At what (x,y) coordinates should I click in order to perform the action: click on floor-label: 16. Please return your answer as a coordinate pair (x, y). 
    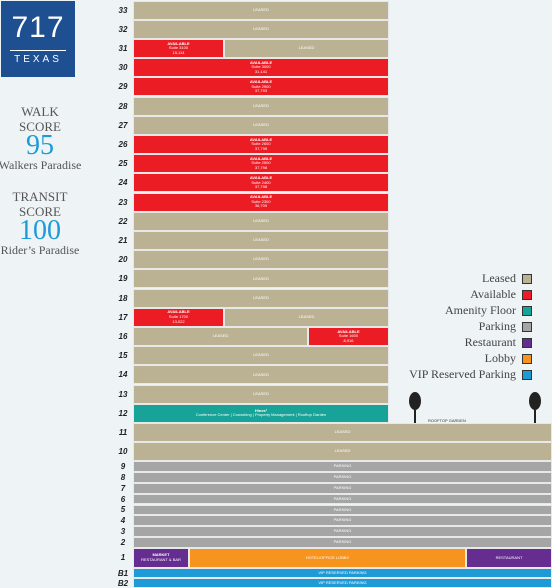
    Looking at the image, I should click on (123, 336).